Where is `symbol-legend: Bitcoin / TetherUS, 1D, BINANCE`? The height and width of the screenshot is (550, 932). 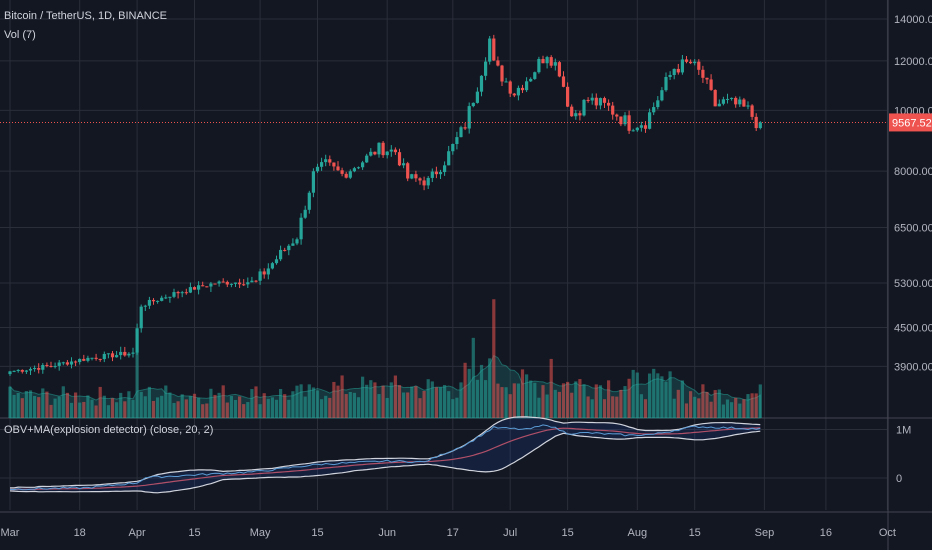
symbol-legend: Bitcoin / TetherUS, 1D, BINANCE is located at coordinates (86, 16).